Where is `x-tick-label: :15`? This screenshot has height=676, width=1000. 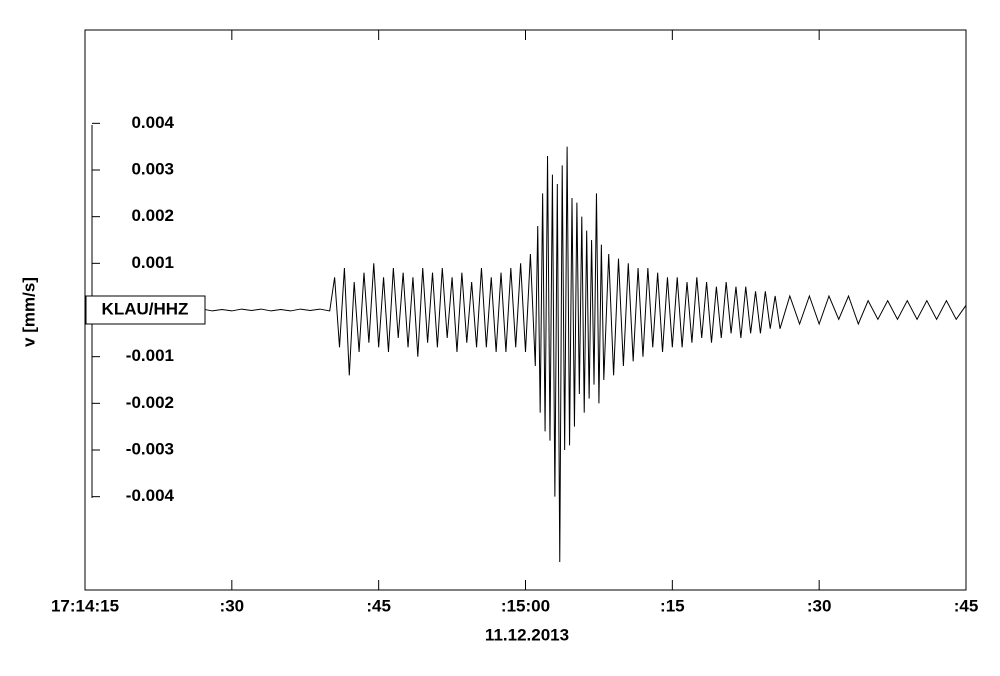
x-tick-label: :15 is located at coordinates (672, 605).